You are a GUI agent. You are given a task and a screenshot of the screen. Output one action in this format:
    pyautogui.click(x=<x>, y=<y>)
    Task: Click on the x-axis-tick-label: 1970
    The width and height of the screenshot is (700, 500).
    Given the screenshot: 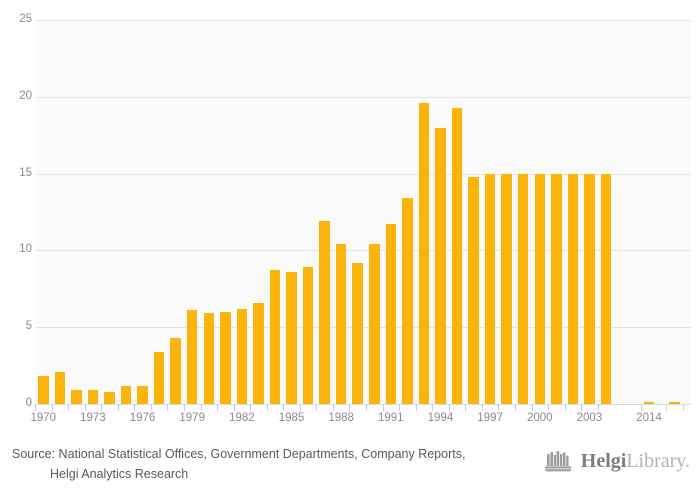 What is the action you would take?
    pyautogui.click(x=43, y=418)
    